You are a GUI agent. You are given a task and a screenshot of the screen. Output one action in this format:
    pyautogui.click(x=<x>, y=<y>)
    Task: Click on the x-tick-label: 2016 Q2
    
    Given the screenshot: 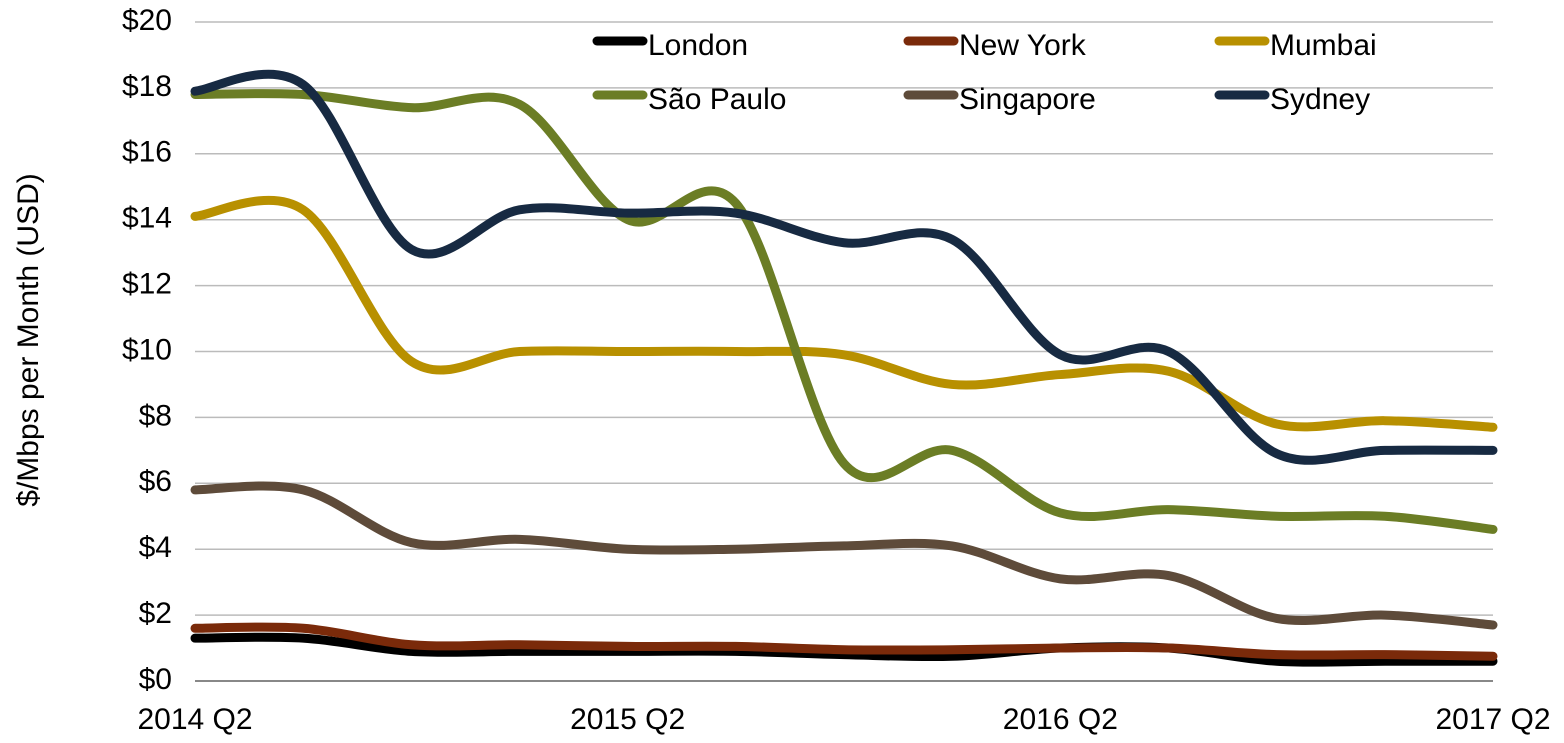 What is the action you would take?
    pyautogui.click(x=1060, y=719)
    